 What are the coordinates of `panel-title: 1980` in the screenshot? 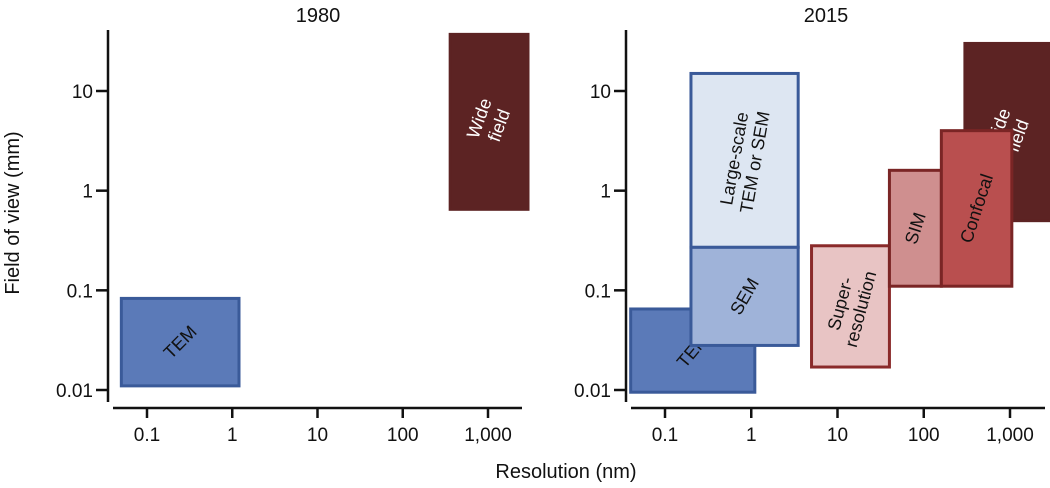 It's located at (318, 16).